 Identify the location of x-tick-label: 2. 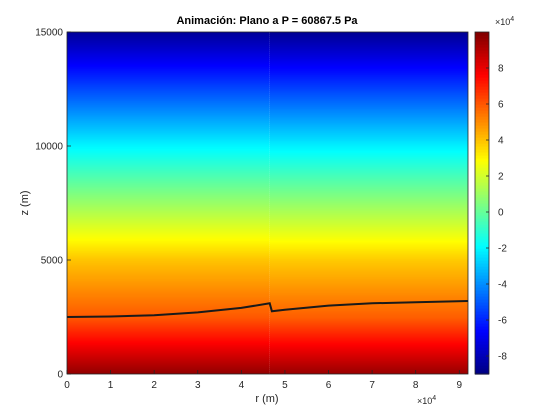
(154, 385).